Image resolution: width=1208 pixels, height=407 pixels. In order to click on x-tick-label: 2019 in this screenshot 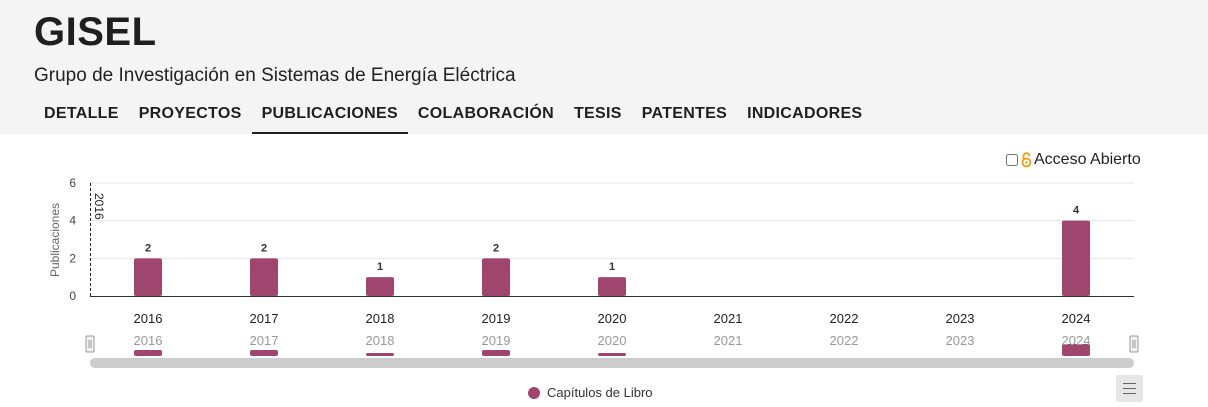, I will do `click(496, 318)`.